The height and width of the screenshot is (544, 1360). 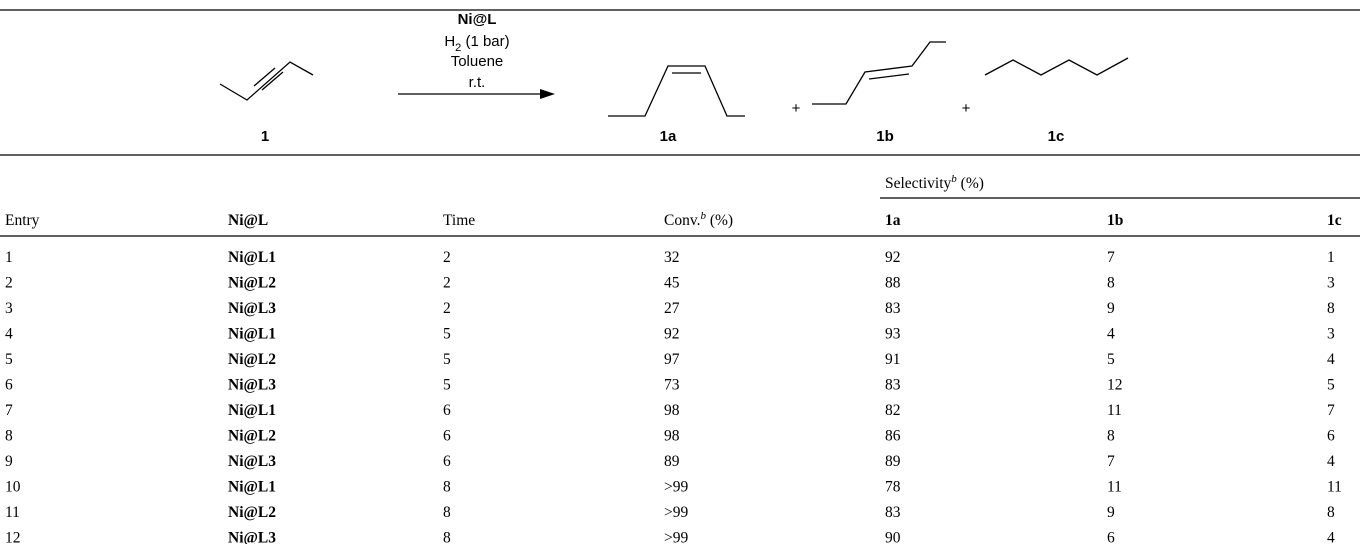 What do you see at coordinates (918, 183) in the screenshot?
I see `header-text: Selectivity` at bounding box center [918, 183].